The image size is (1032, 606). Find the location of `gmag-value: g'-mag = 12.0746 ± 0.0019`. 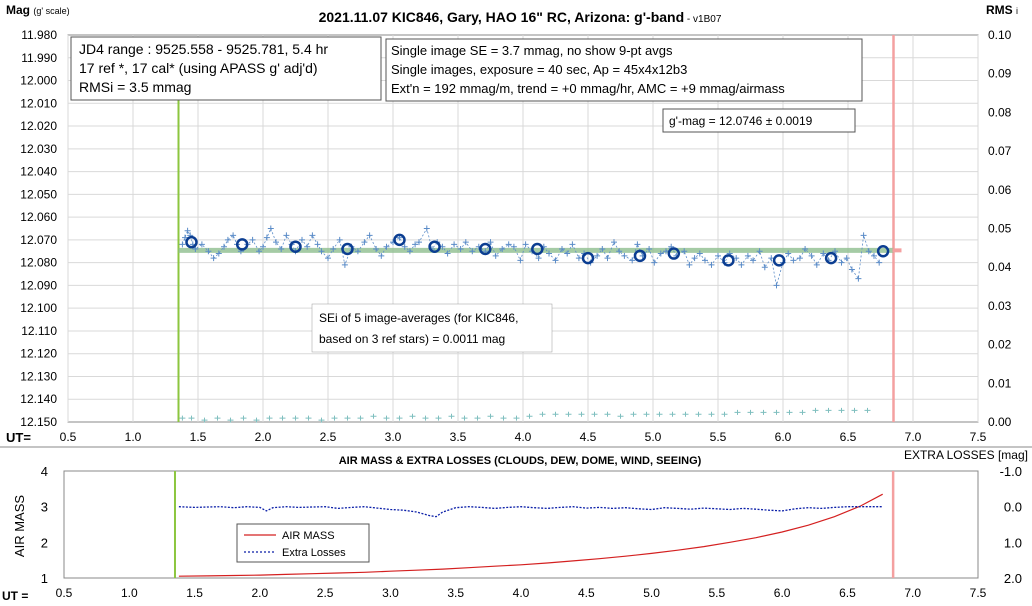

gmag-value: g'-mag = 12.0746 ± 0.0019 is located at coordinates (741, 121).